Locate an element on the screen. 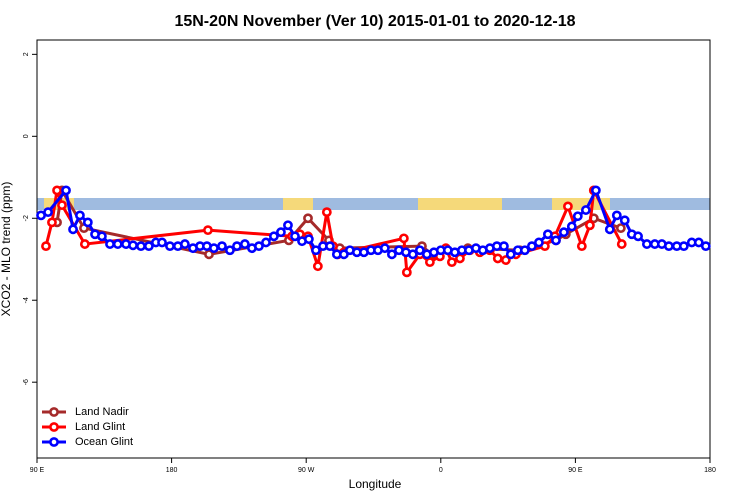 The width and height of the screenshot is (750, 500). ocean-band is located at coordinates (373, 204).